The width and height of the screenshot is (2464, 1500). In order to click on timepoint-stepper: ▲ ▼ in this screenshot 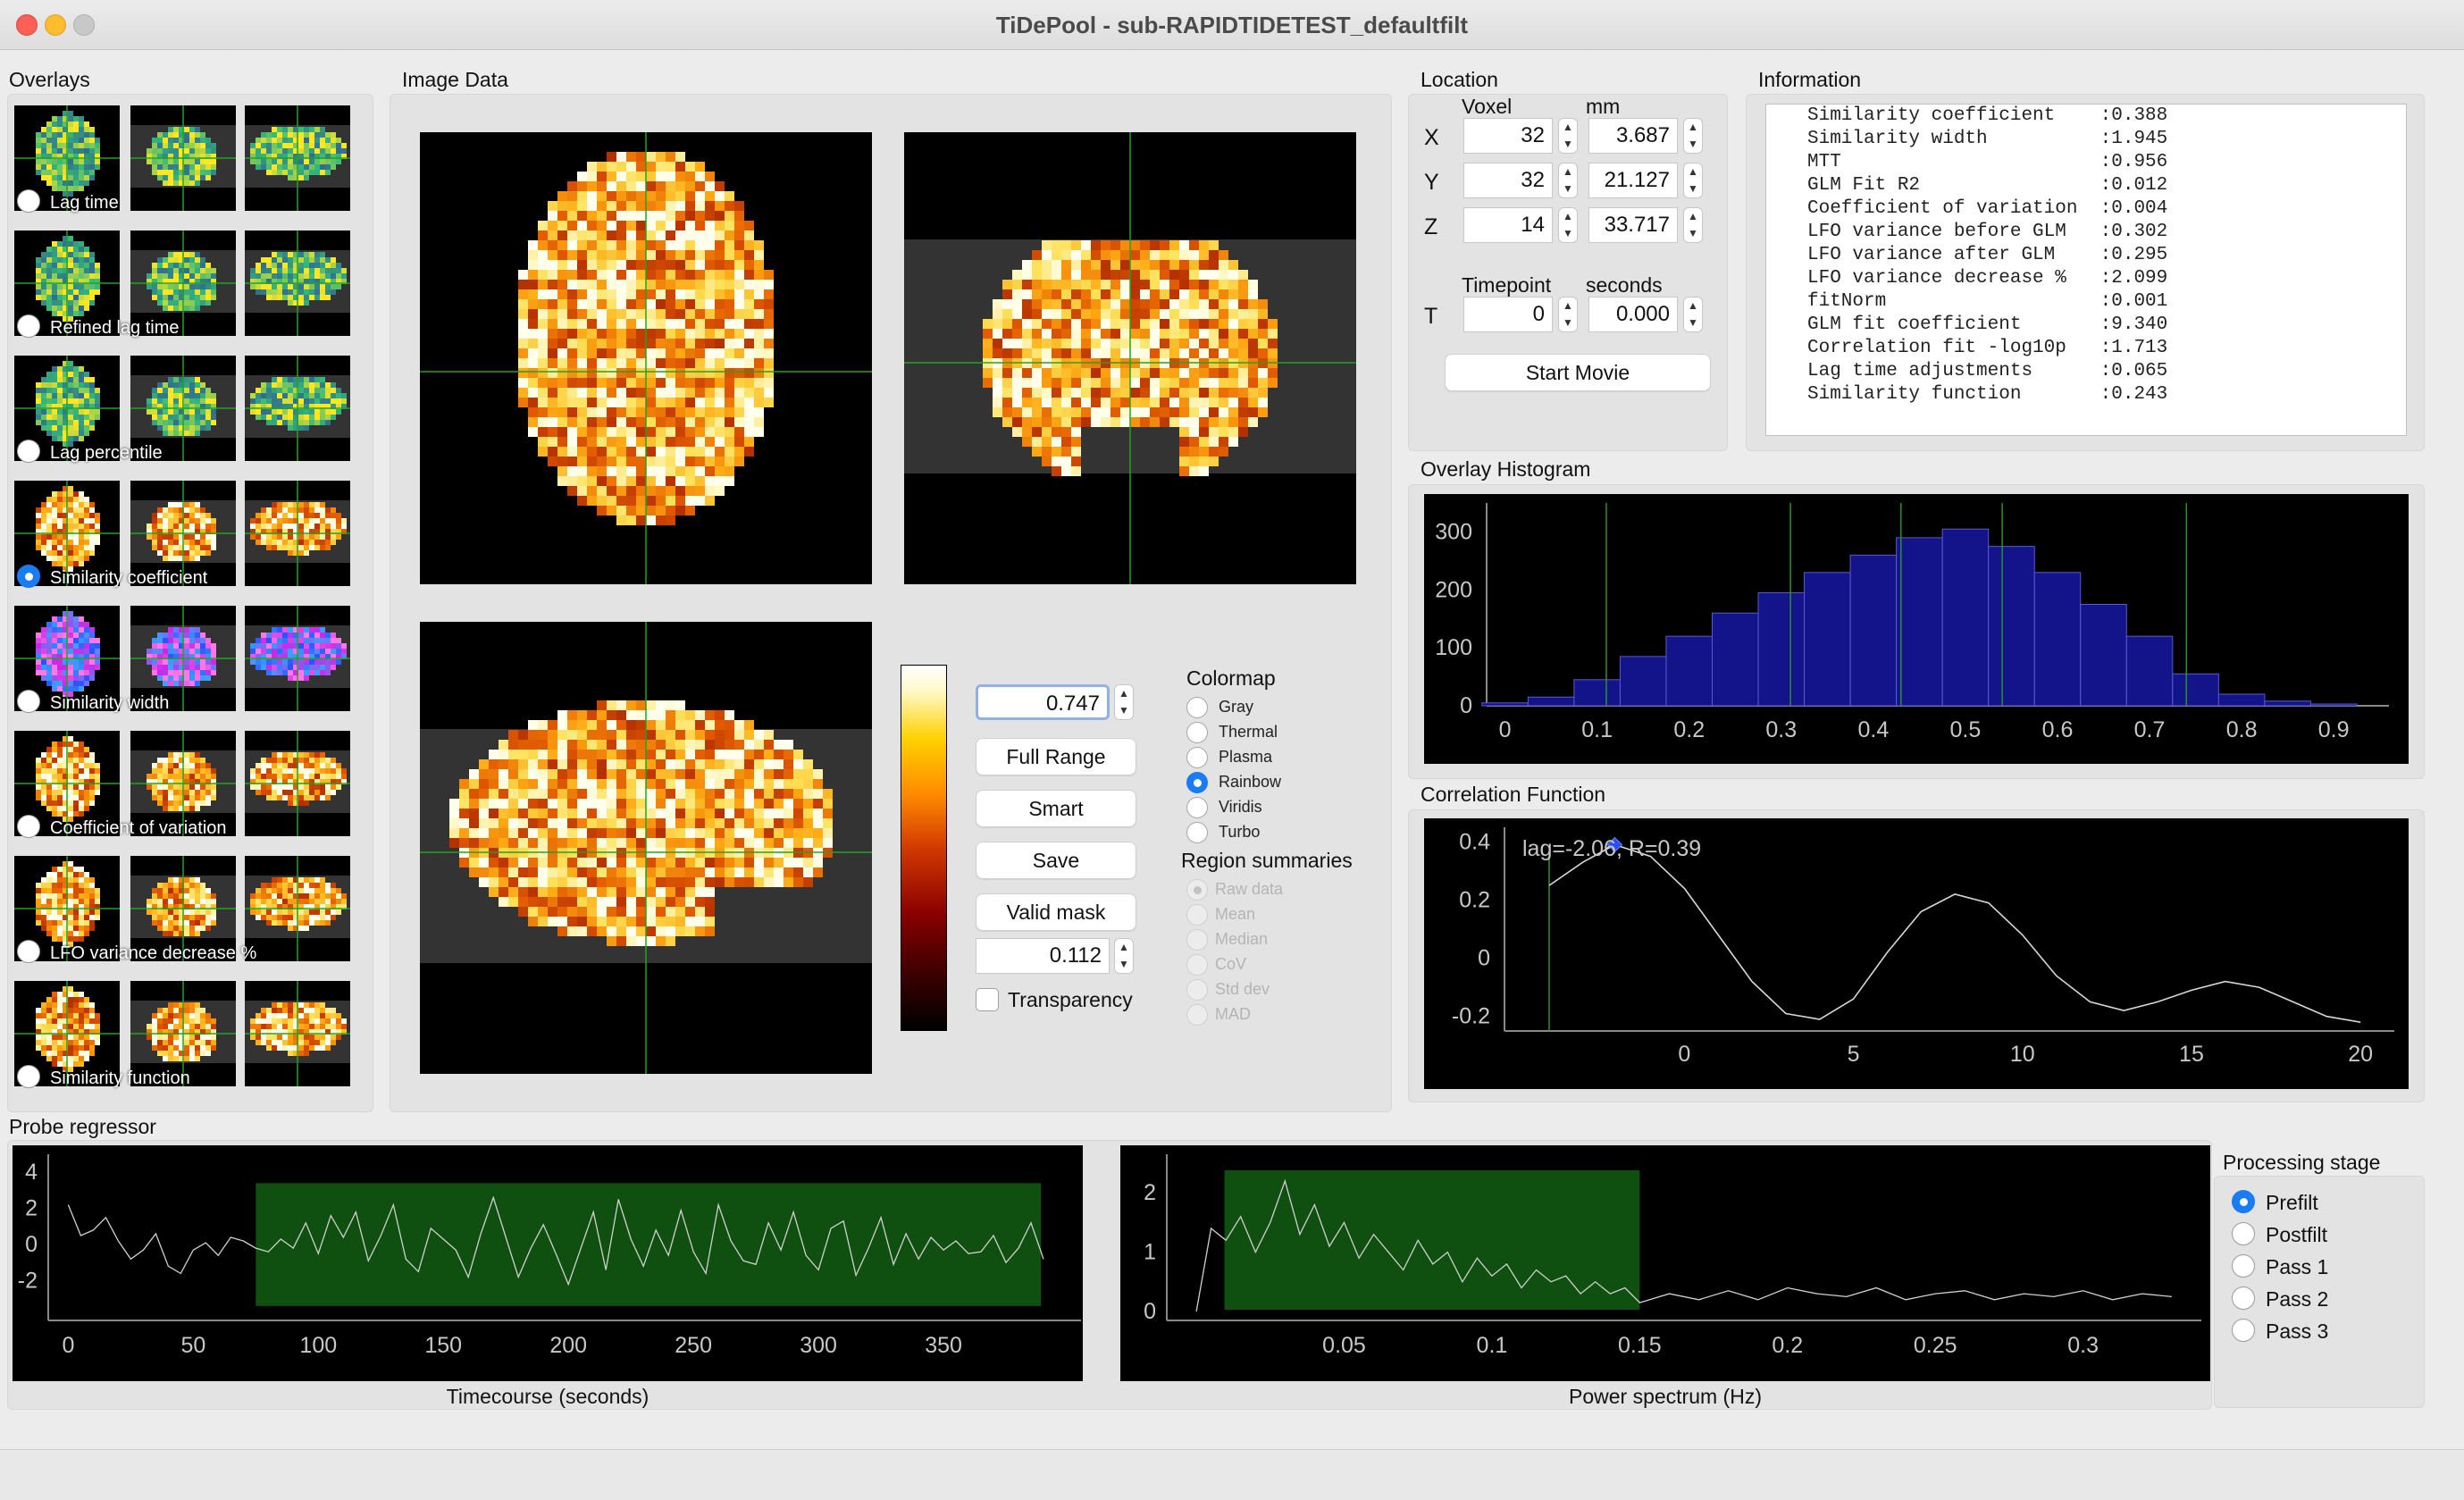, I will do `click(1568, 314)`.